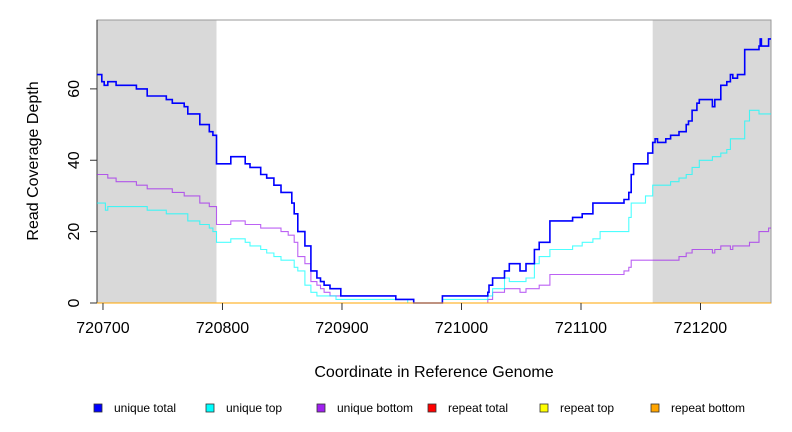  I want to click on legend-item-repeat-bottom: repeat bottom, so click(697, 408).